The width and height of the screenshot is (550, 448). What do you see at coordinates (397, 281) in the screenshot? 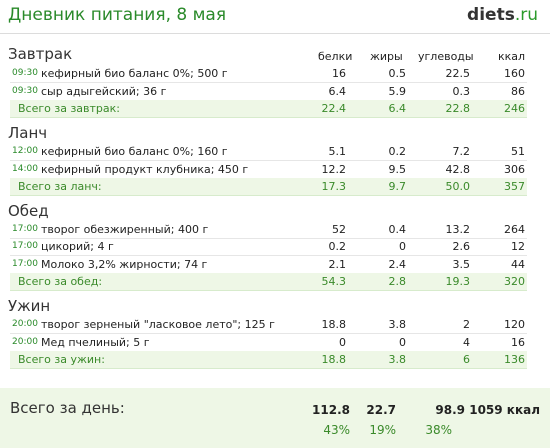
I see `total-fats: 2.8` at bounding box center [397, 281].